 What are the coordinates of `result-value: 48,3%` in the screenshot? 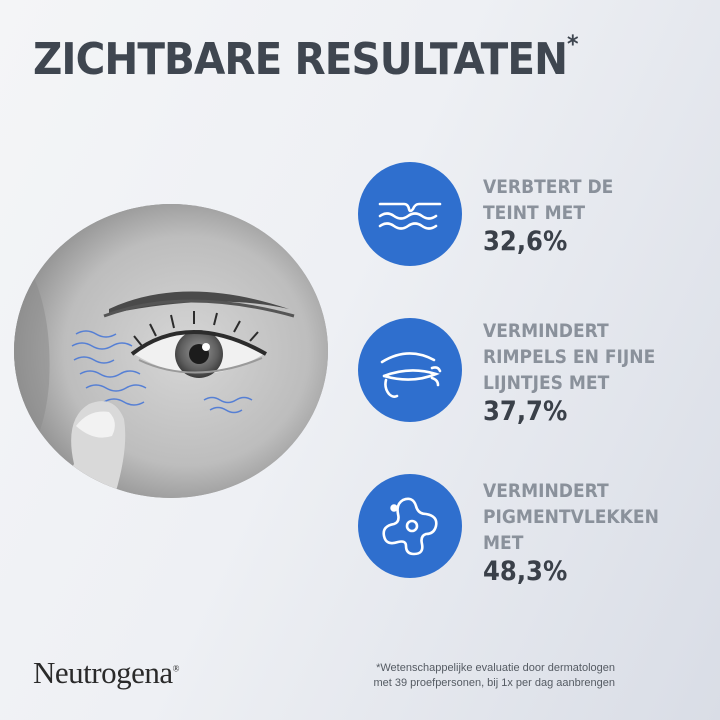 It's located at (525, 571).